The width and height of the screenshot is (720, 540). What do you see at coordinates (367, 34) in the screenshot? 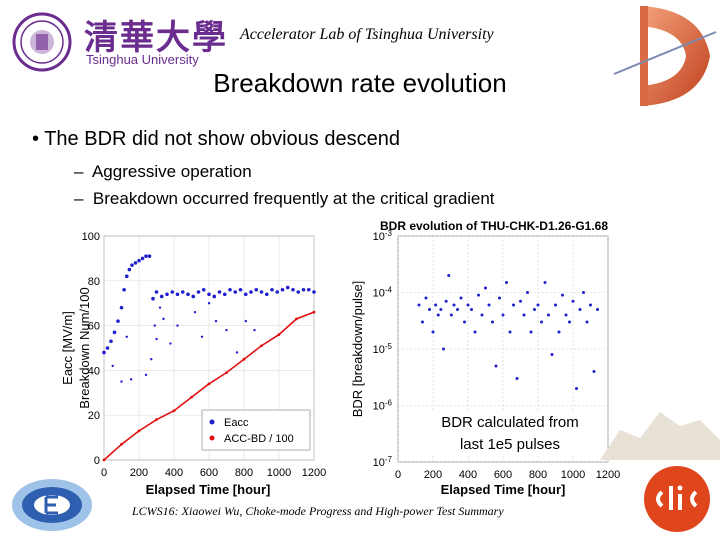
I see `lab-name: Accelerator Lab of Tsinghua University` at bounding box center [367, 34].